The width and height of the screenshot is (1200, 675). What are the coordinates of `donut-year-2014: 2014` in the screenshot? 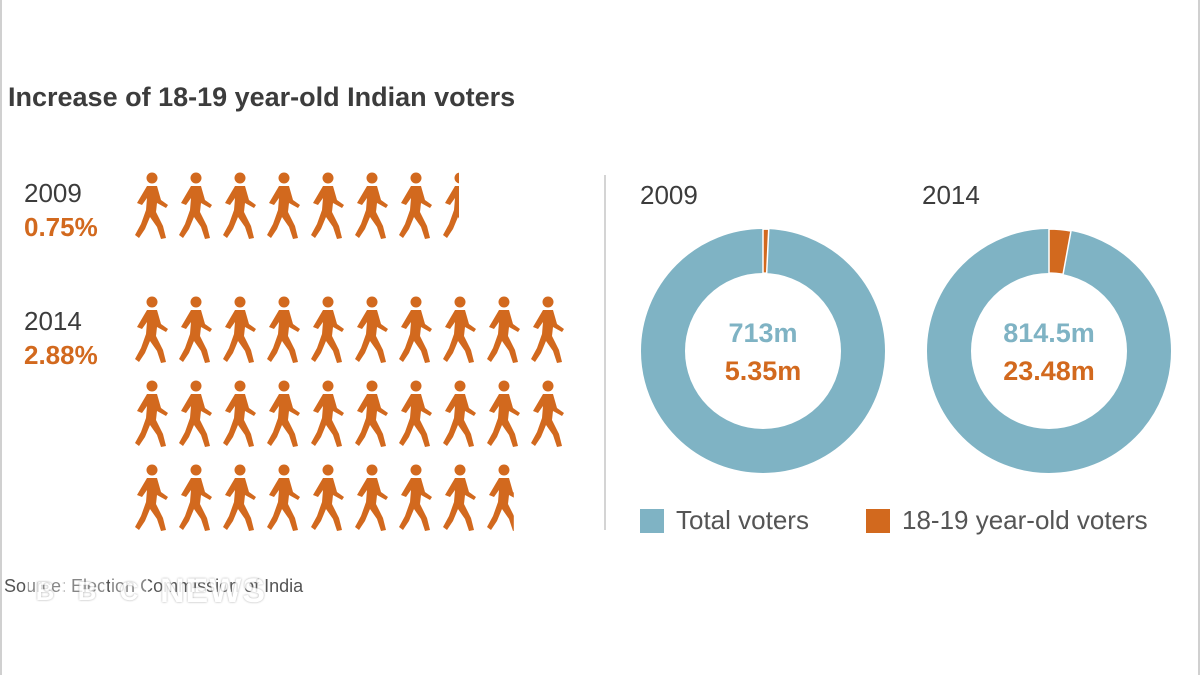 It's located at (951, 195).